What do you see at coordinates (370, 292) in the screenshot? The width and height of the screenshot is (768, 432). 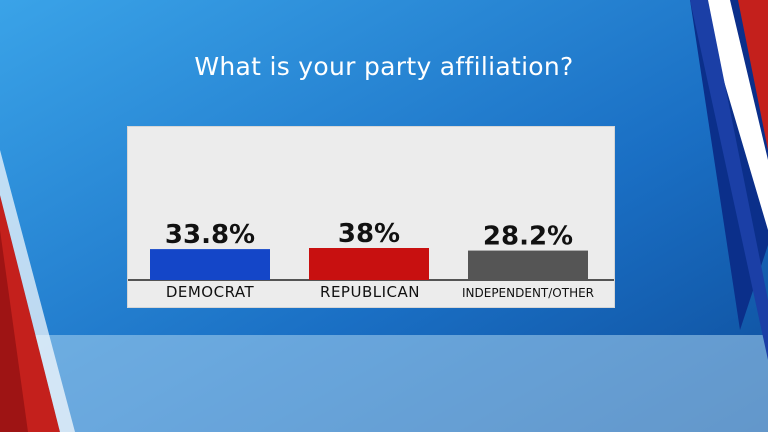 I see `category-label-republican: REPUBLICAN` at bounding box center [370, 292].